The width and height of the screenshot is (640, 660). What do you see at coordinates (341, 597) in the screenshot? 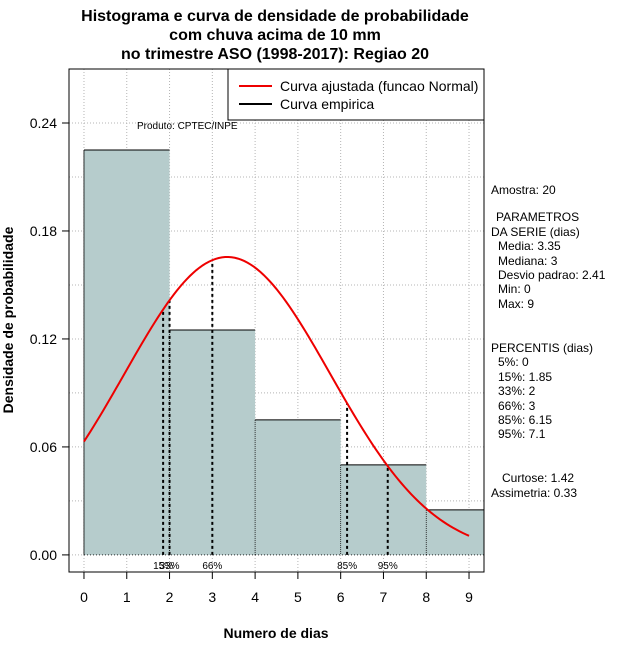
I see `x-tick-label: 6` at bounding box center [341, 597].